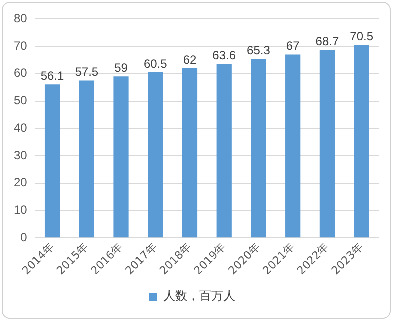  Describe the element at coordinates (21, 210) in the screenshot. I see `y-tick-label: 10` at that location.